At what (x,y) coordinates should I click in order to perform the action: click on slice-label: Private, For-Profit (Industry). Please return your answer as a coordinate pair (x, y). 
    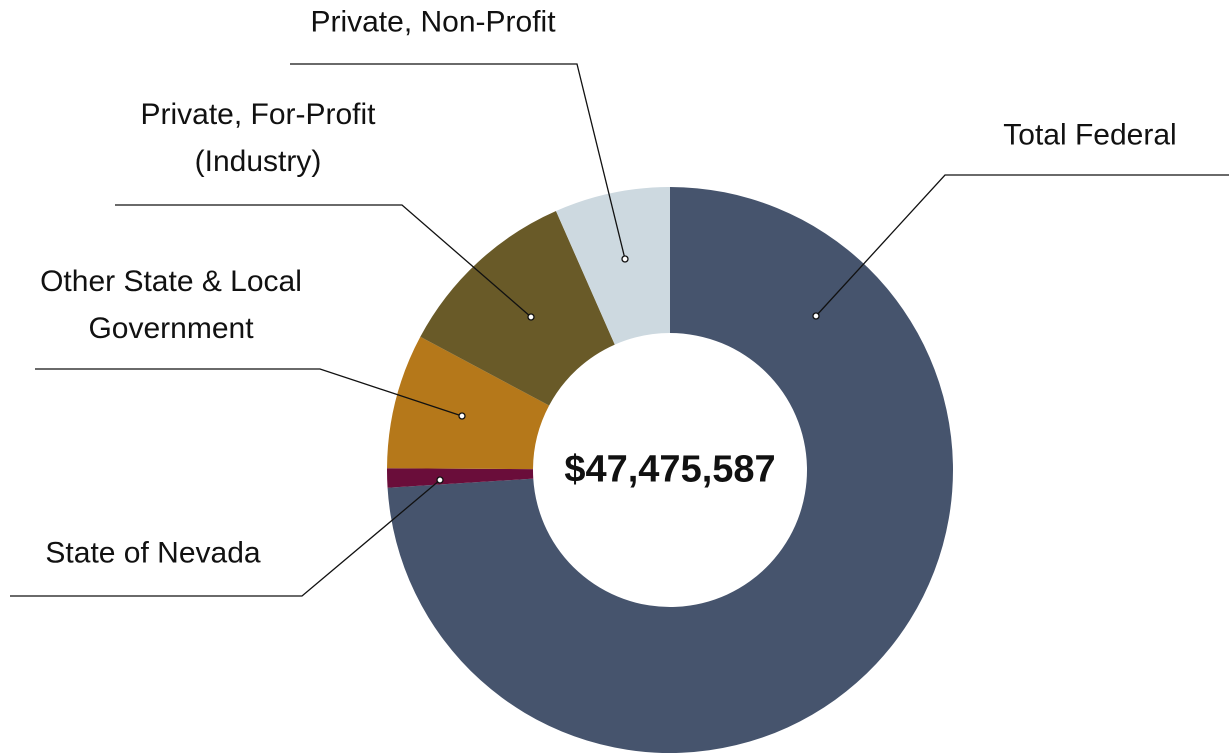
    Looking at the image, I should click on (258, 138).